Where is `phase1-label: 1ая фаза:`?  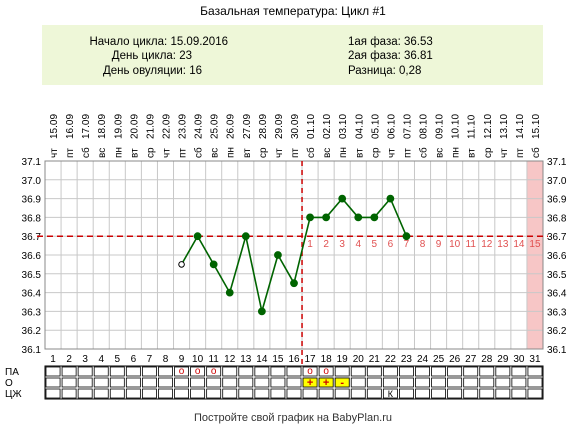 phase1-label: 1ая фаза: is located at coordinates (374, 42).